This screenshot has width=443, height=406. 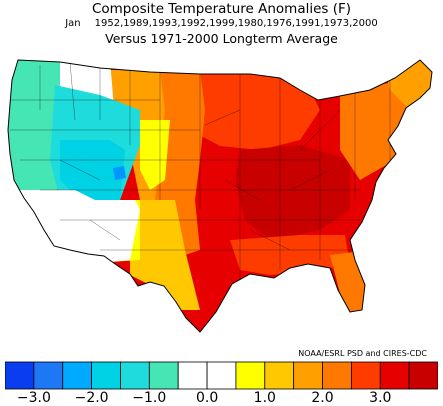 I want to click on legend-tick-label: 1.0, so click(x=264, y=398).